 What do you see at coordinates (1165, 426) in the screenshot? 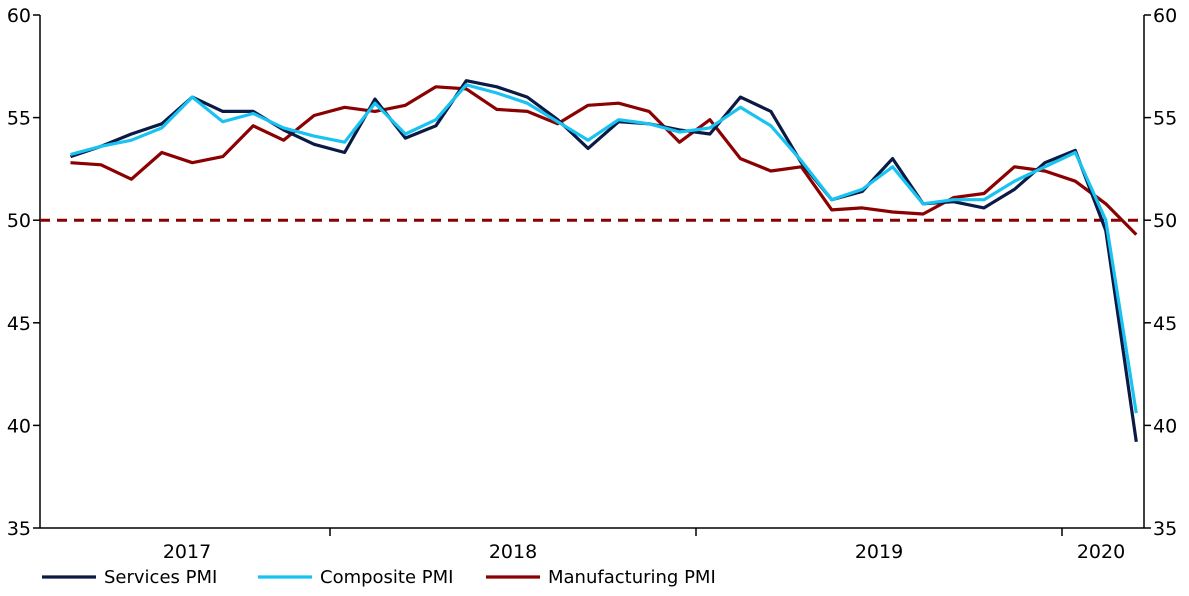
I see `y-tick-label-right: 40` at bounding box center [1165, 426].